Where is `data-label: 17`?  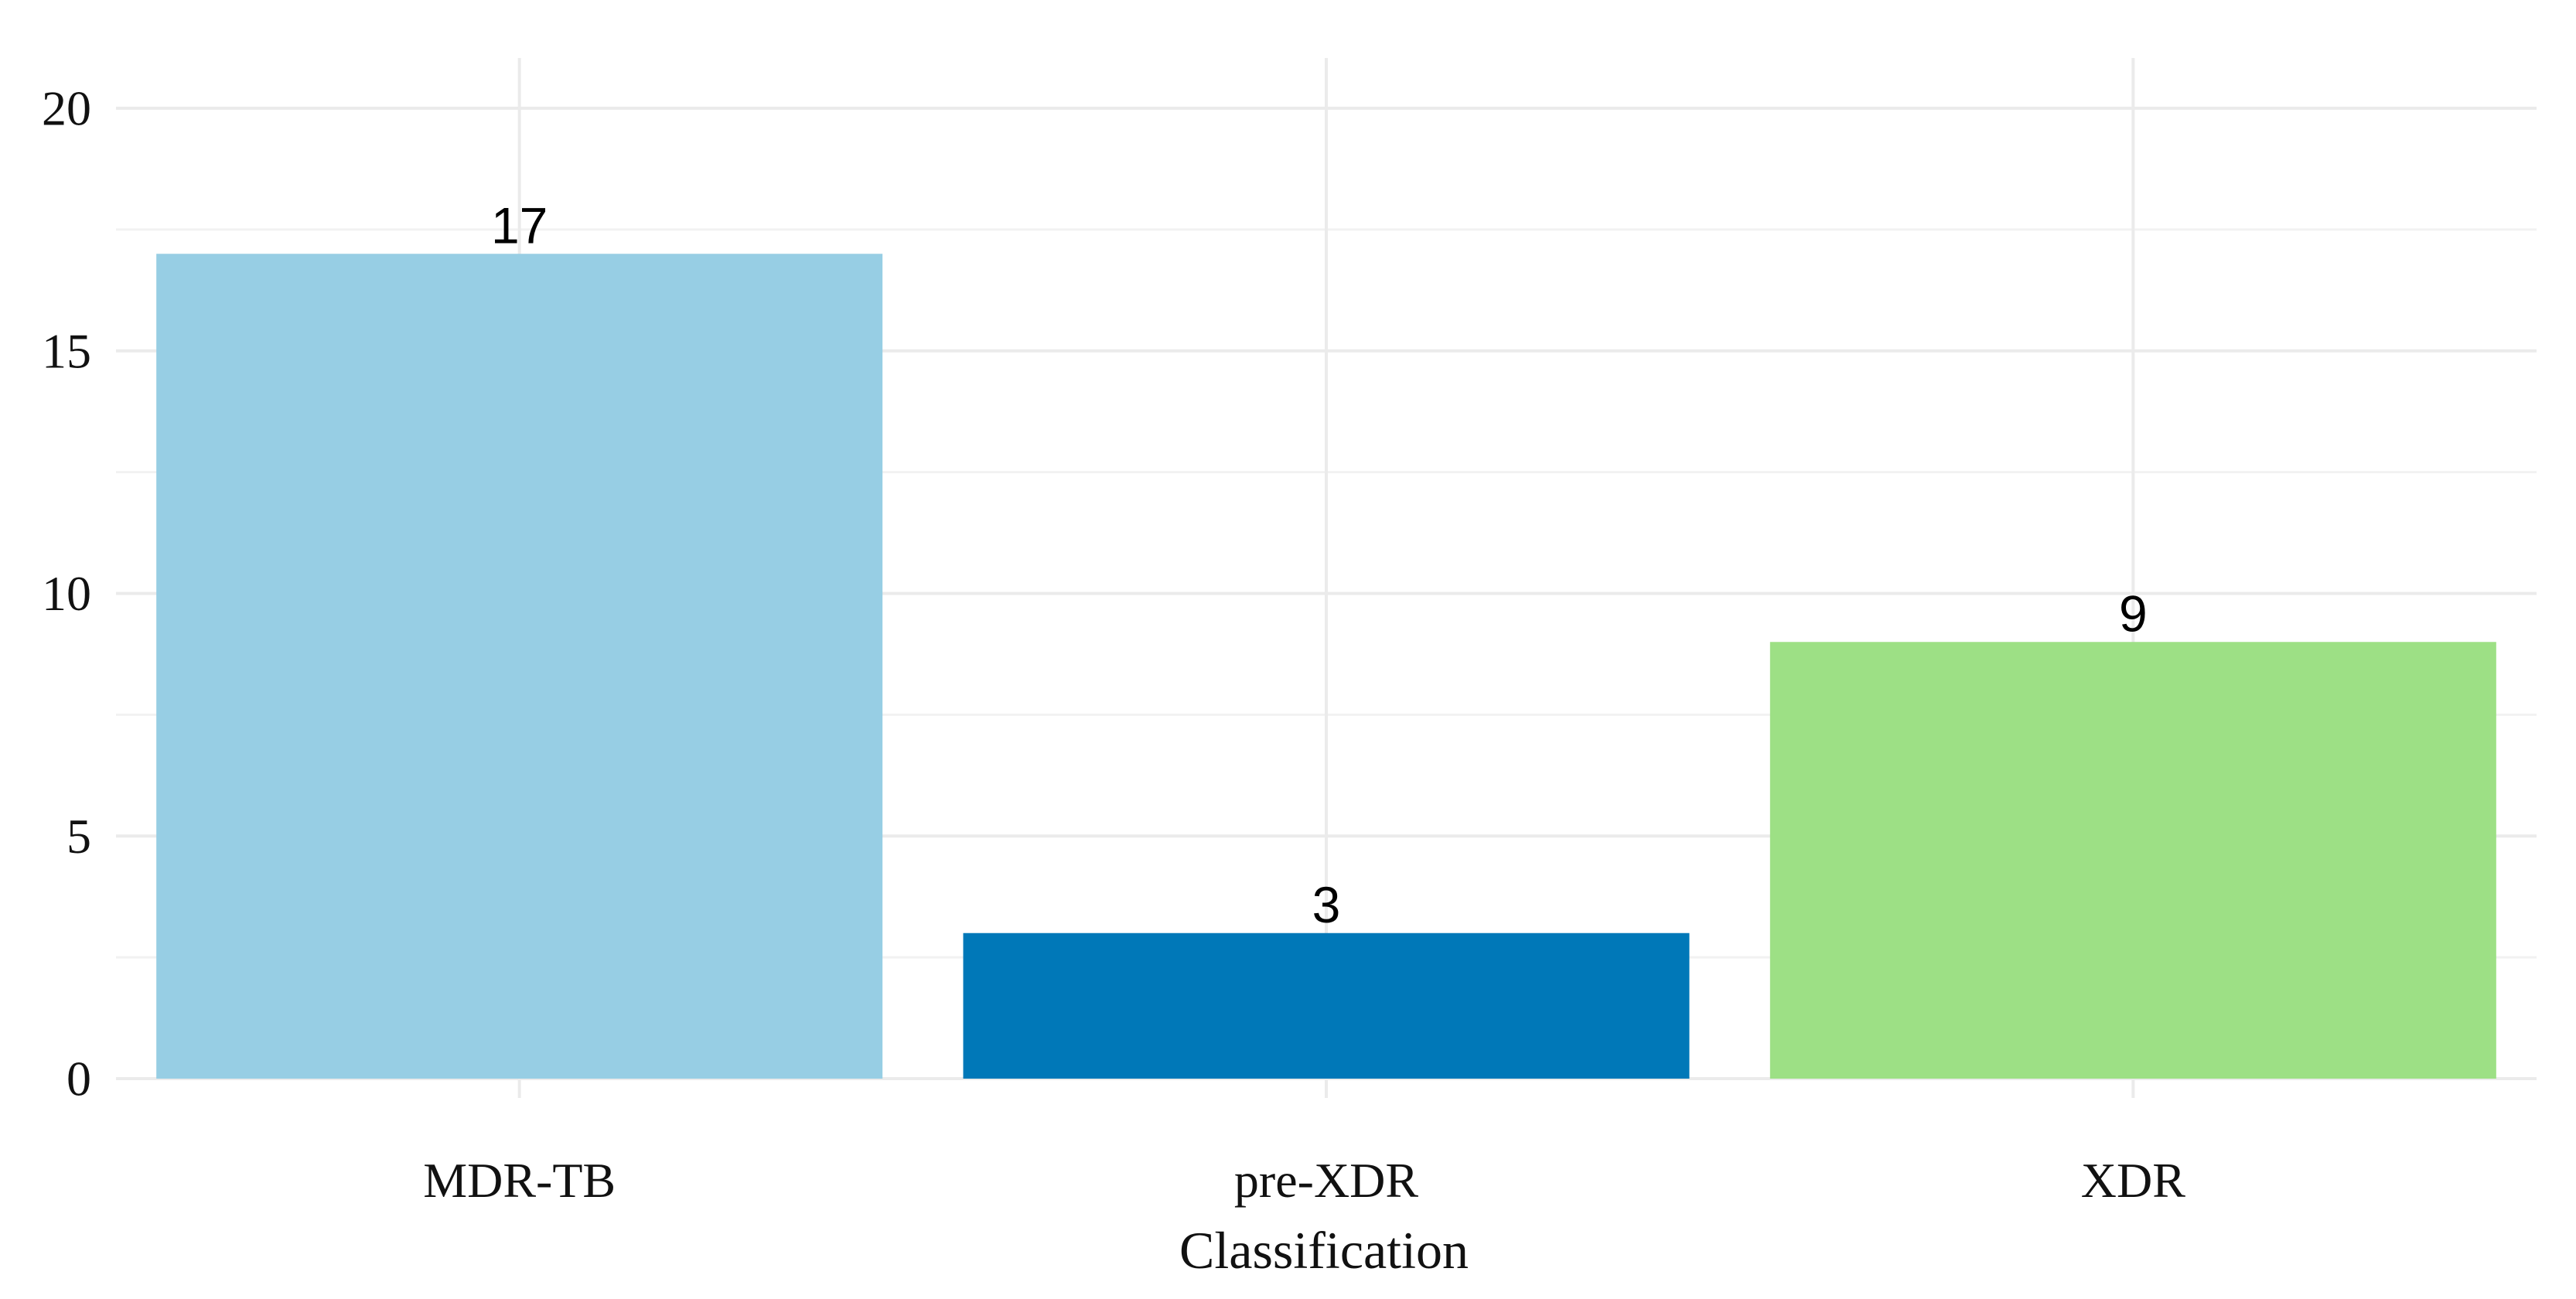 data-label: 17 is located at coordinates (519, 225).